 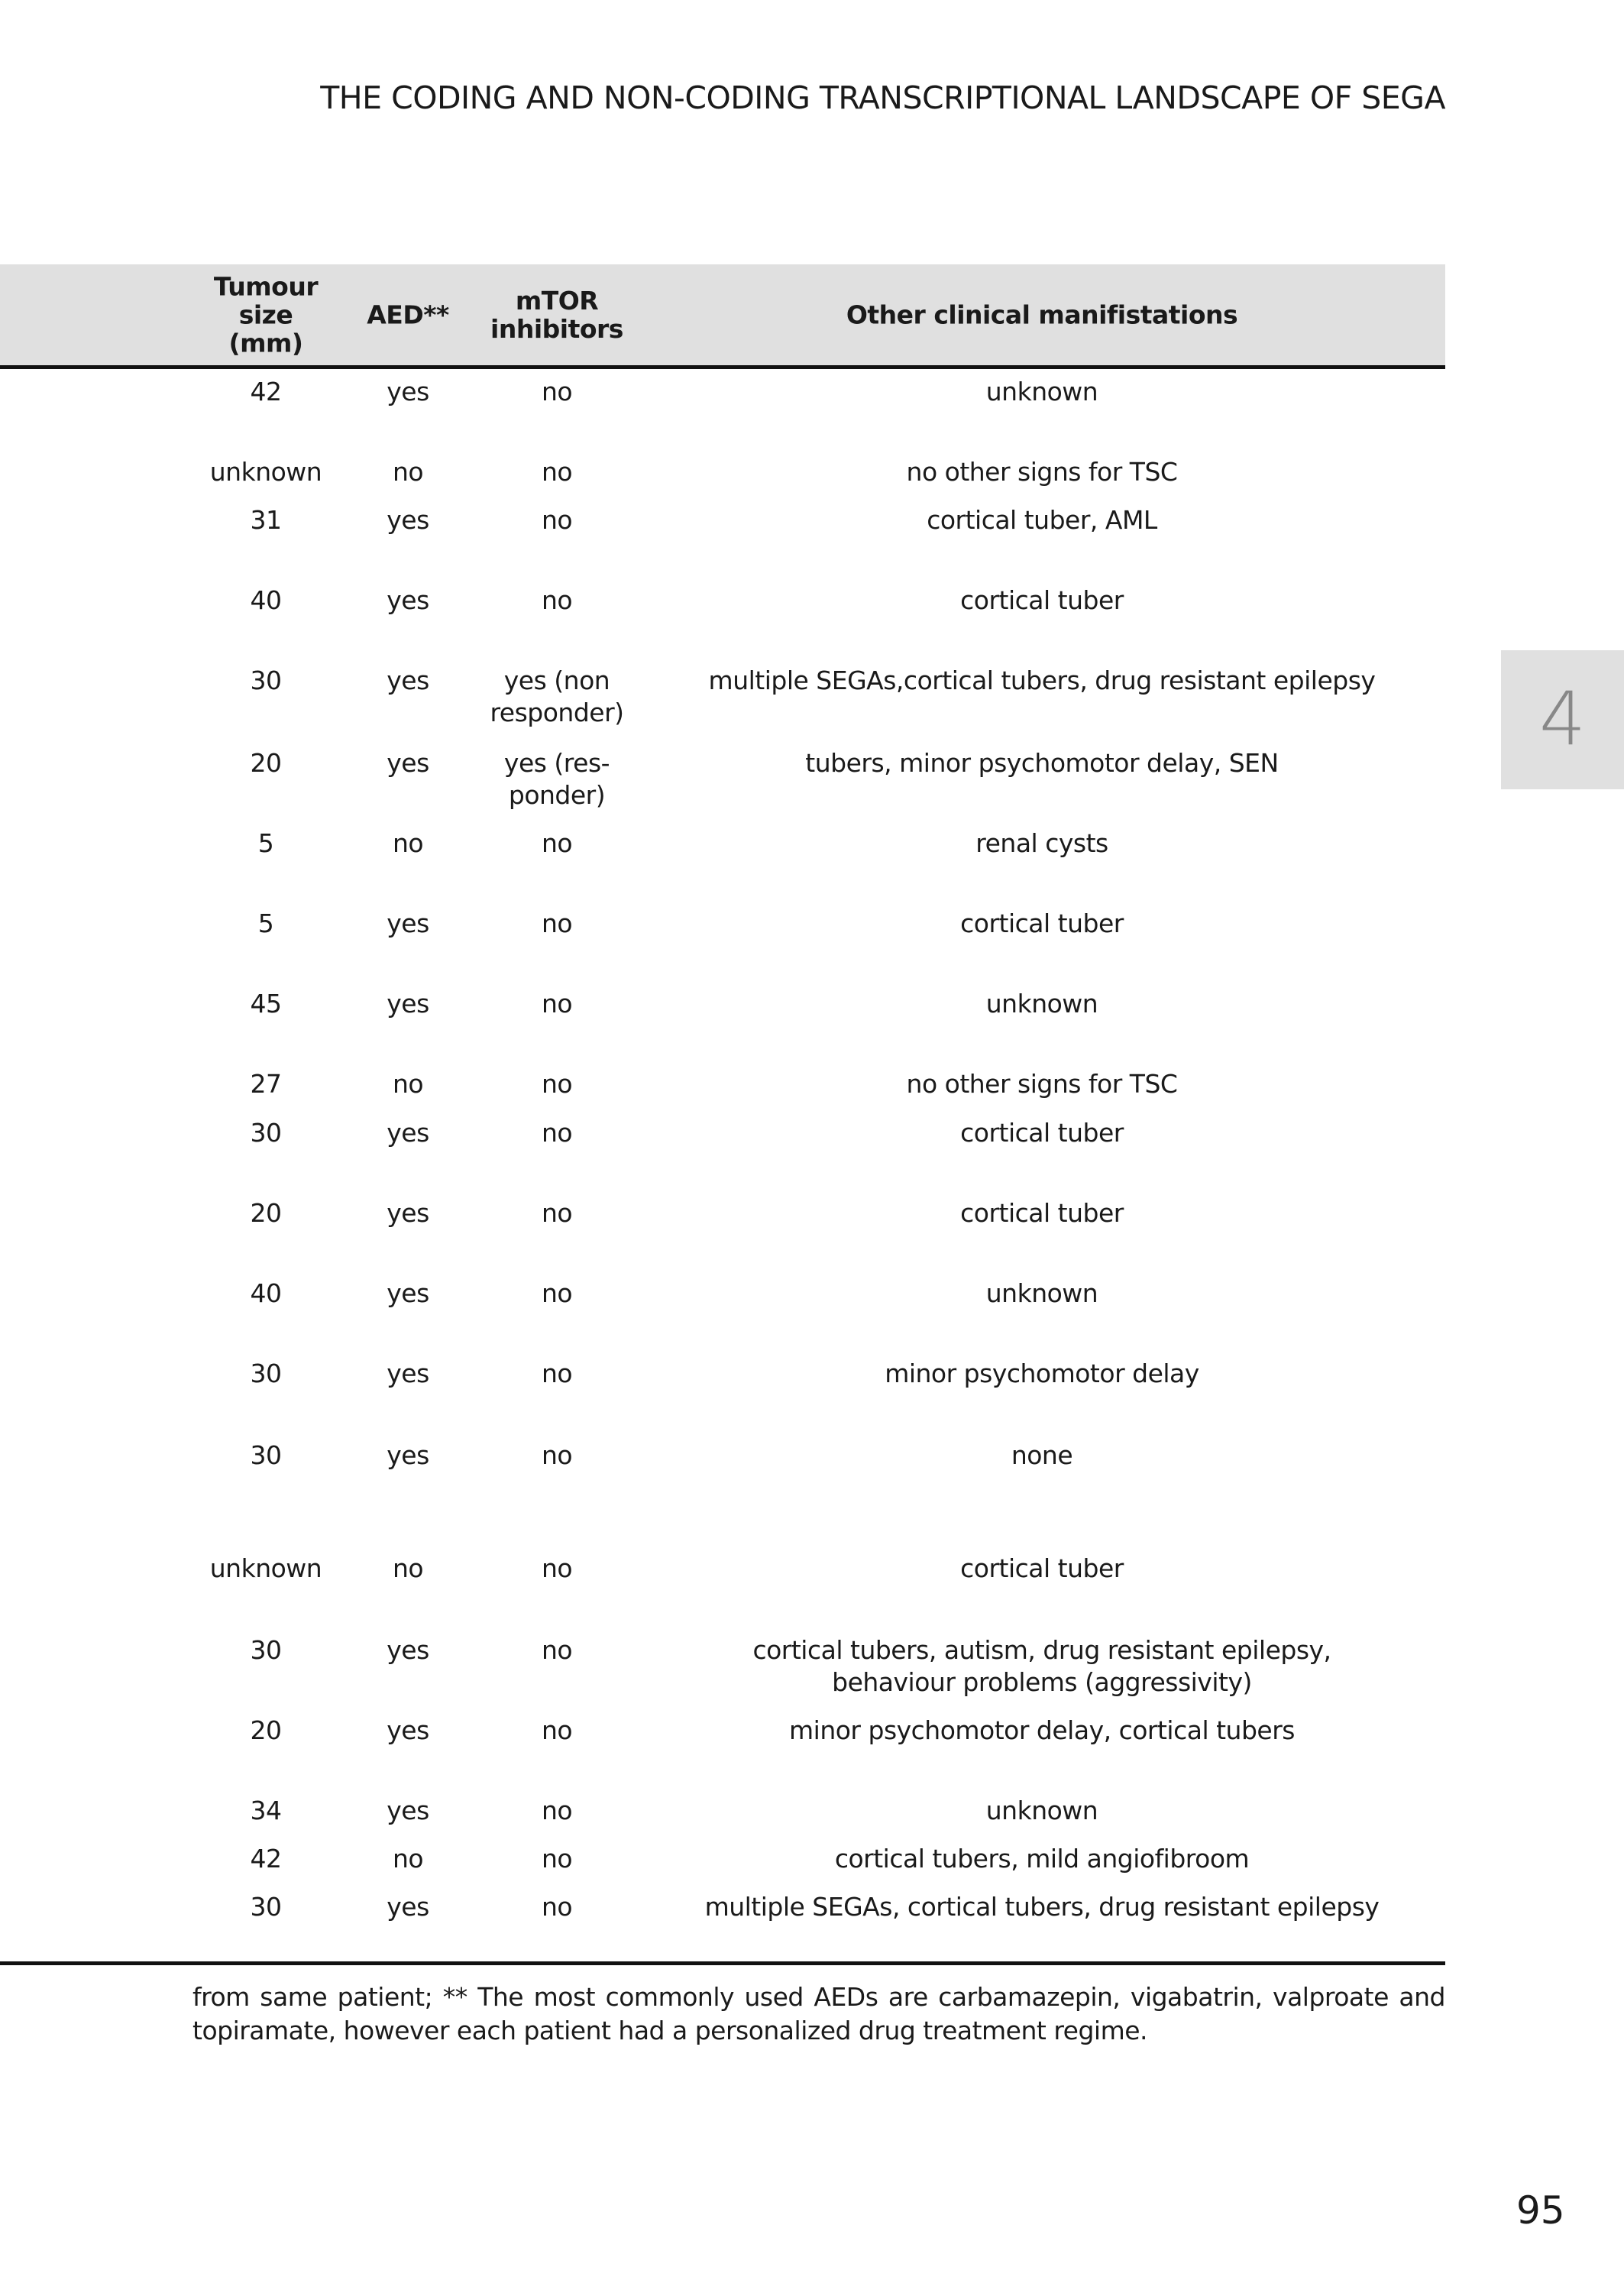 What do you see at coordinates (1042, 1455) in the screenshot?
I see `cell-other-manifestations: none` at bounding box center [1042, 1455].